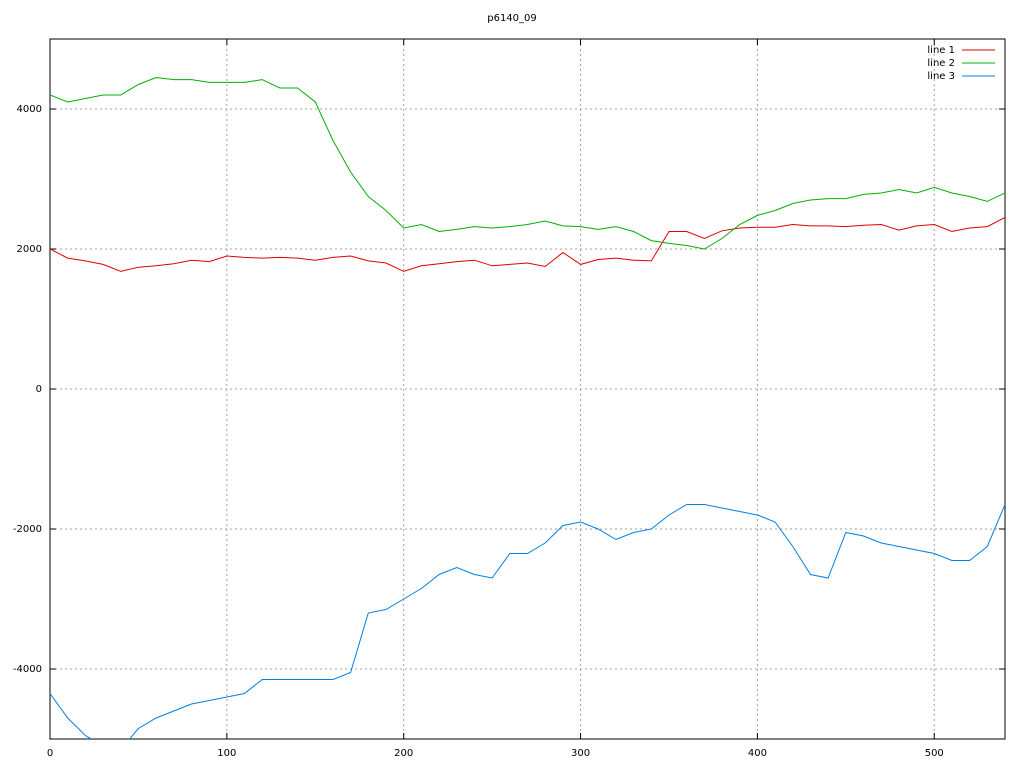  What do you see at coordinates (226, 753) in the screenshot?
I see `x-tick-label: 100` at bounding box center [226, 753].